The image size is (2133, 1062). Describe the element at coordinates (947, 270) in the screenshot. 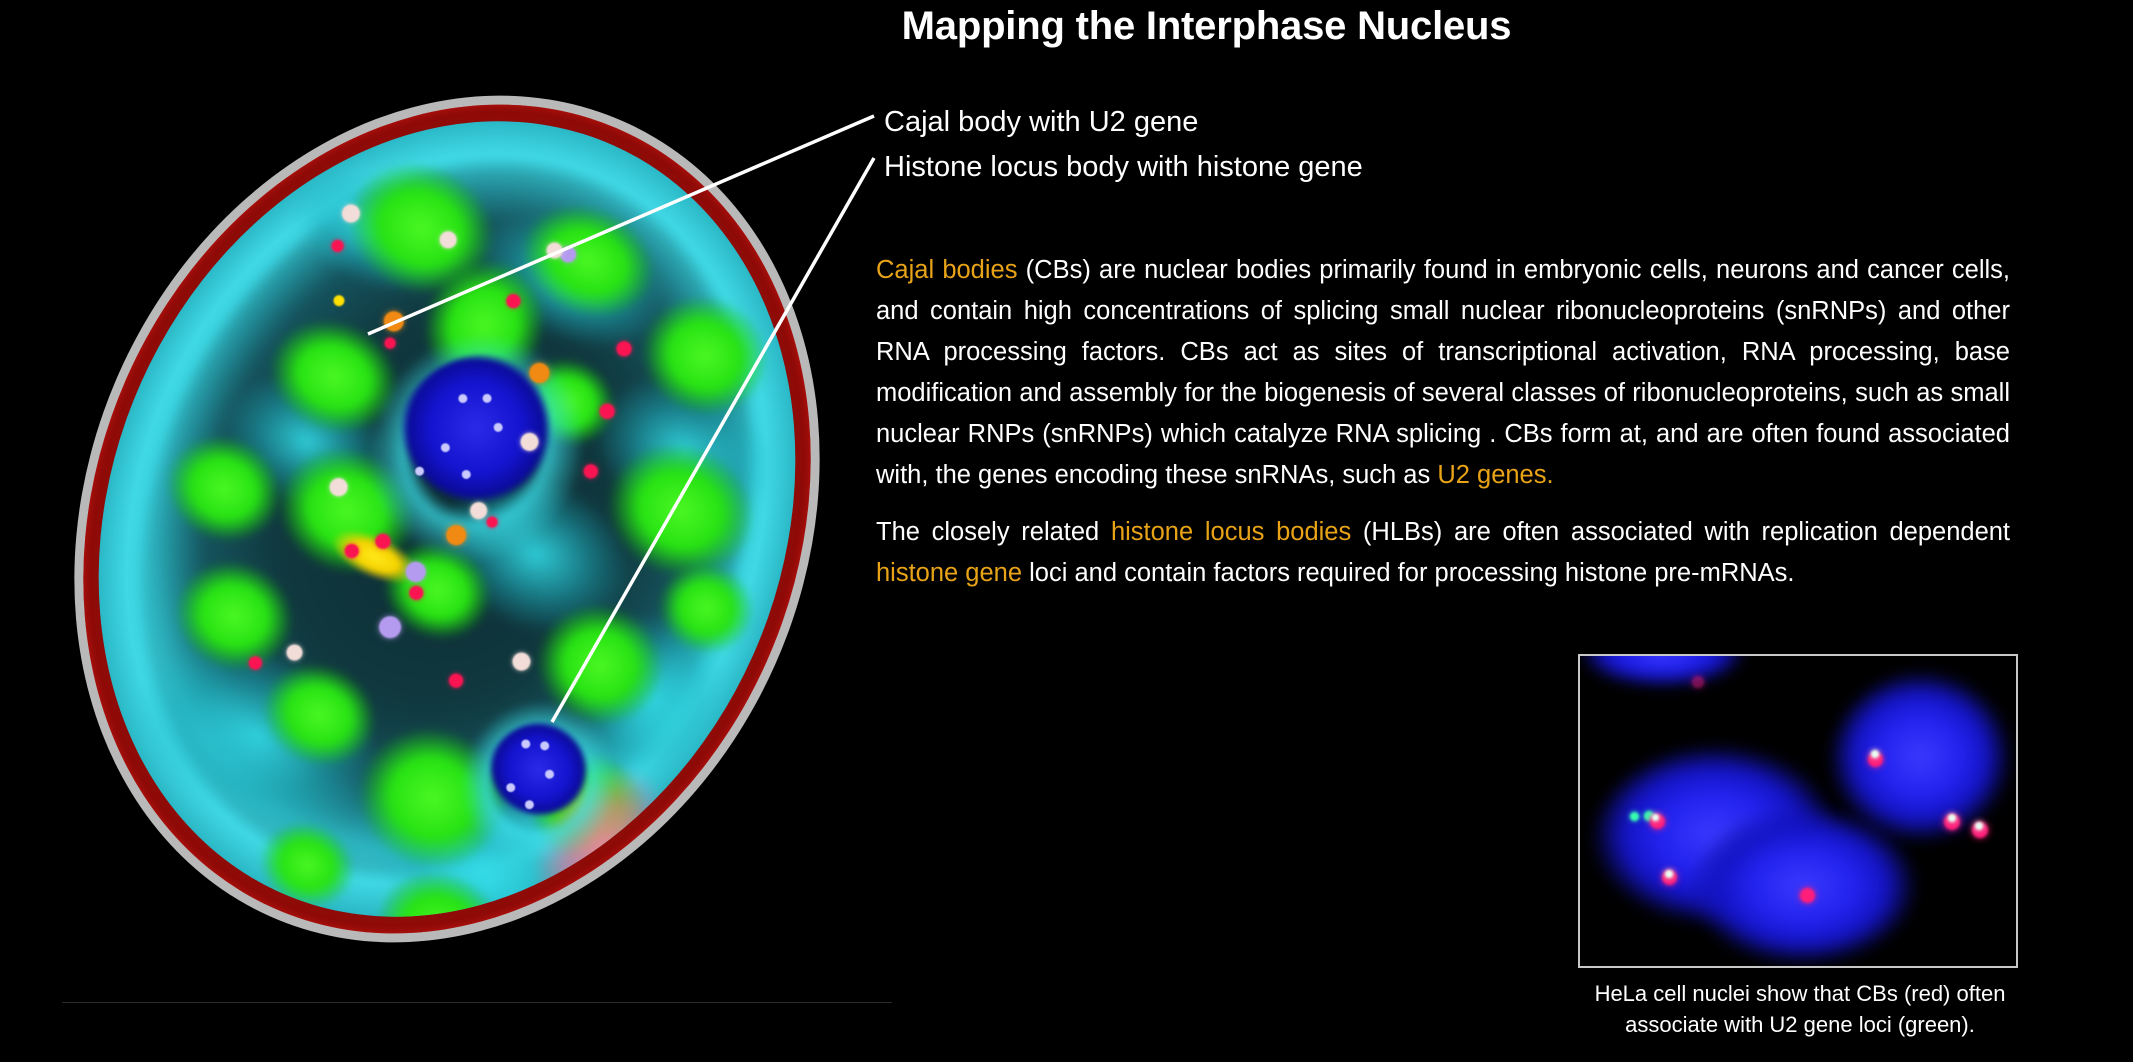

I see `accent-cajal-bodies: Cajal bodies` at that location.